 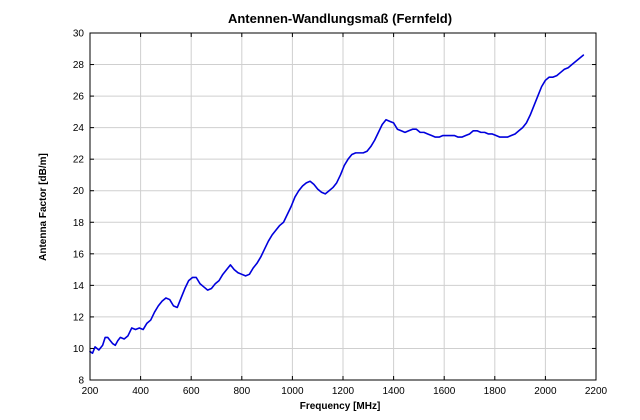 What do you see at coordinates (79, 160) in the screenshot?
I see `y-tick-label: 22` at bounding box center [79, 160].